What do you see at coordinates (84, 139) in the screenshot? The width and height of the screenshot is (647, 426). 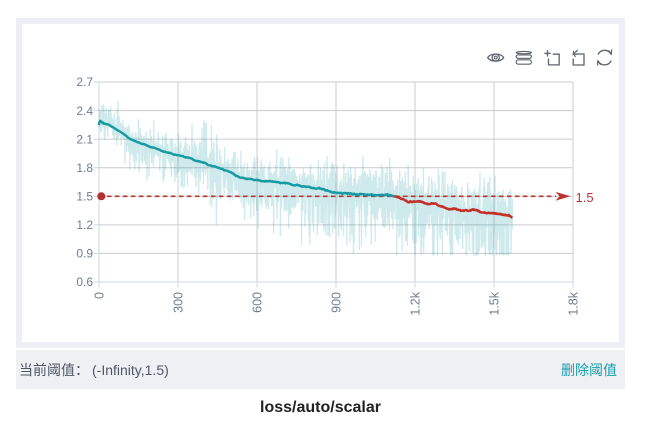 I see `svg-text: 2.1` at bounding box center [84, 139].